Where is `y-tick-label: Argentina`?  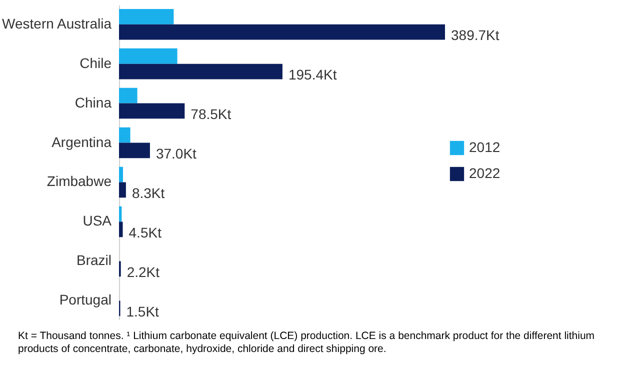 y-tick-label: Argentina is located at coordinates (82, 142).